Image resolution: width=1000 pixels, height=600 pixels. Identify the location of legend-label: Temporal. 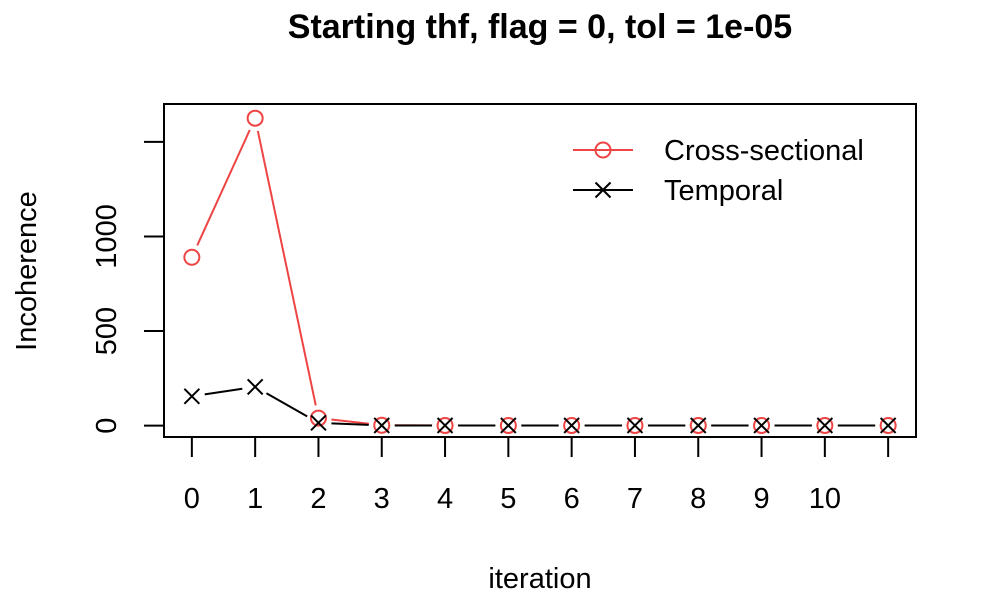
(723, 191).